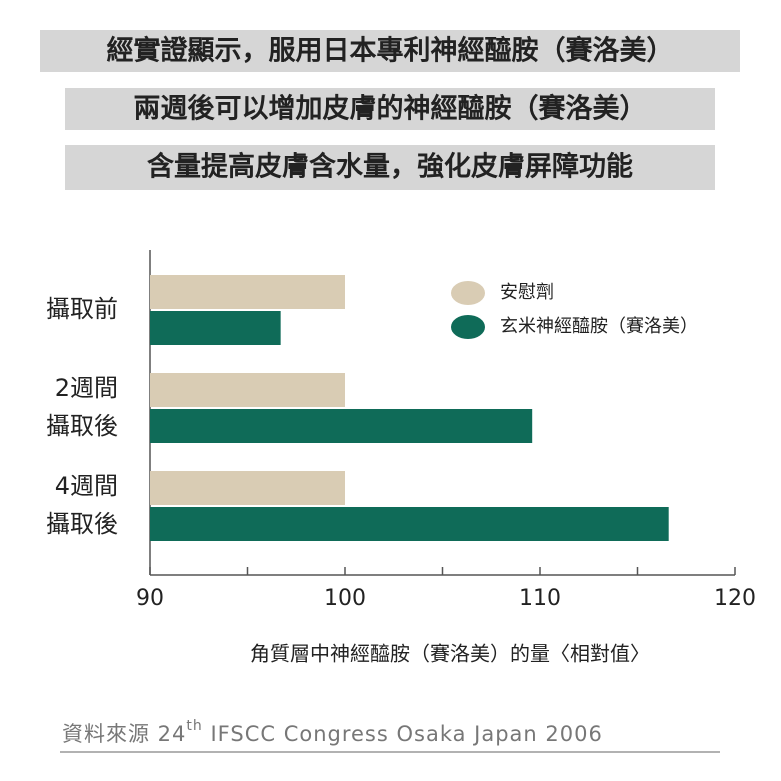 The image size is (781, 781). What do you see at coordinates (82, 309) in the screenshot?
I see `y-tick-label: 攝取前` at bounding box center [82, 309].